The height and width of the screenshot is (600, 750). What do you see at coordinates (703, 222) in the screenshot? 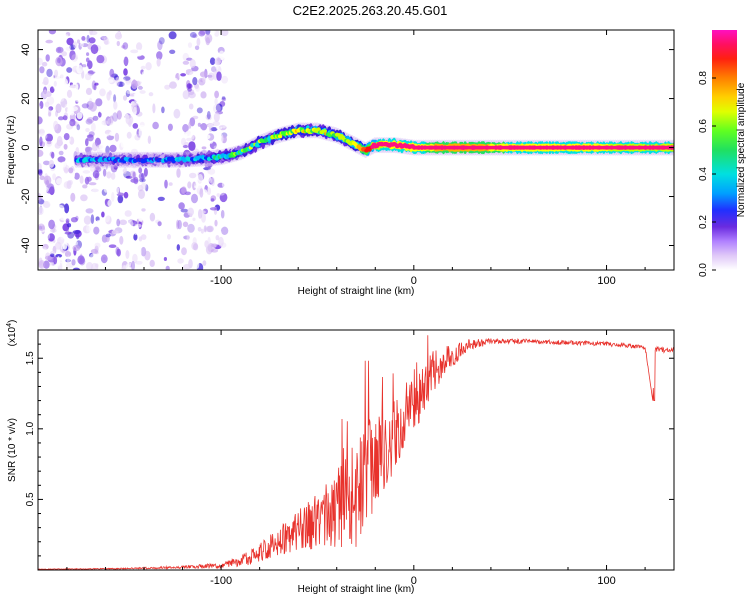
I see `colorbar-tick-label: 0.2` at bounding box center [703, 222].